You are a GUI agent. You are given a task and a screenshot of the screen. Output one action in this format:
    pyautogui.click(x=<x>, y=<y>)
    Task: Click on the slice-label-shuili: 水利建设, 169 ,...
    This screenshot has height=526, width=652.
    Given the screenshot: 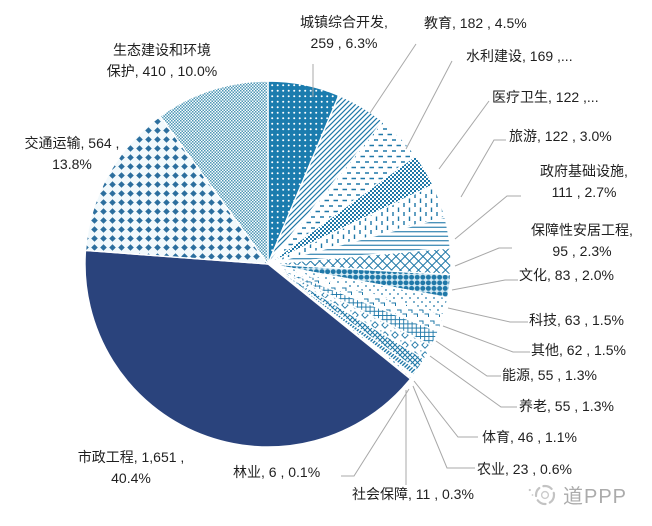 What is the action you would take?
    pyautogui.click(x=519, y=56)
    